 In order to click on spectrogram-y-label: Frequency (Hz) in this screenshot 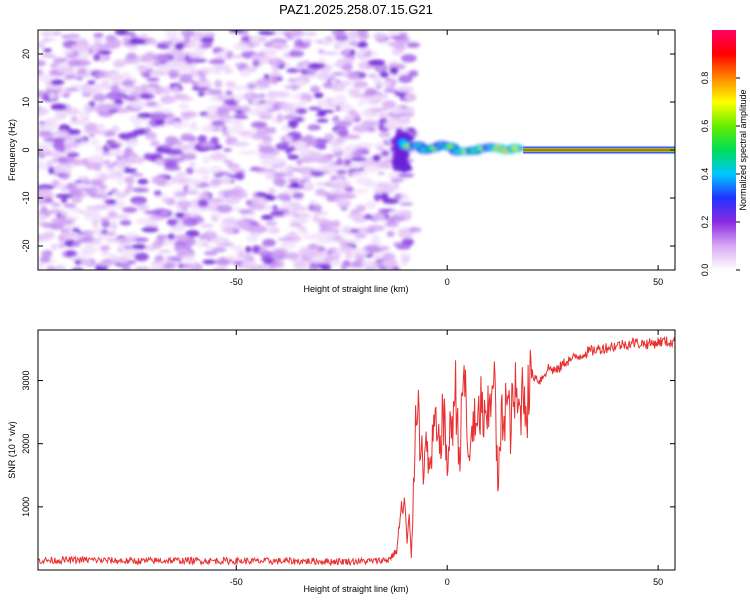, I will do `click(12, 150)`.